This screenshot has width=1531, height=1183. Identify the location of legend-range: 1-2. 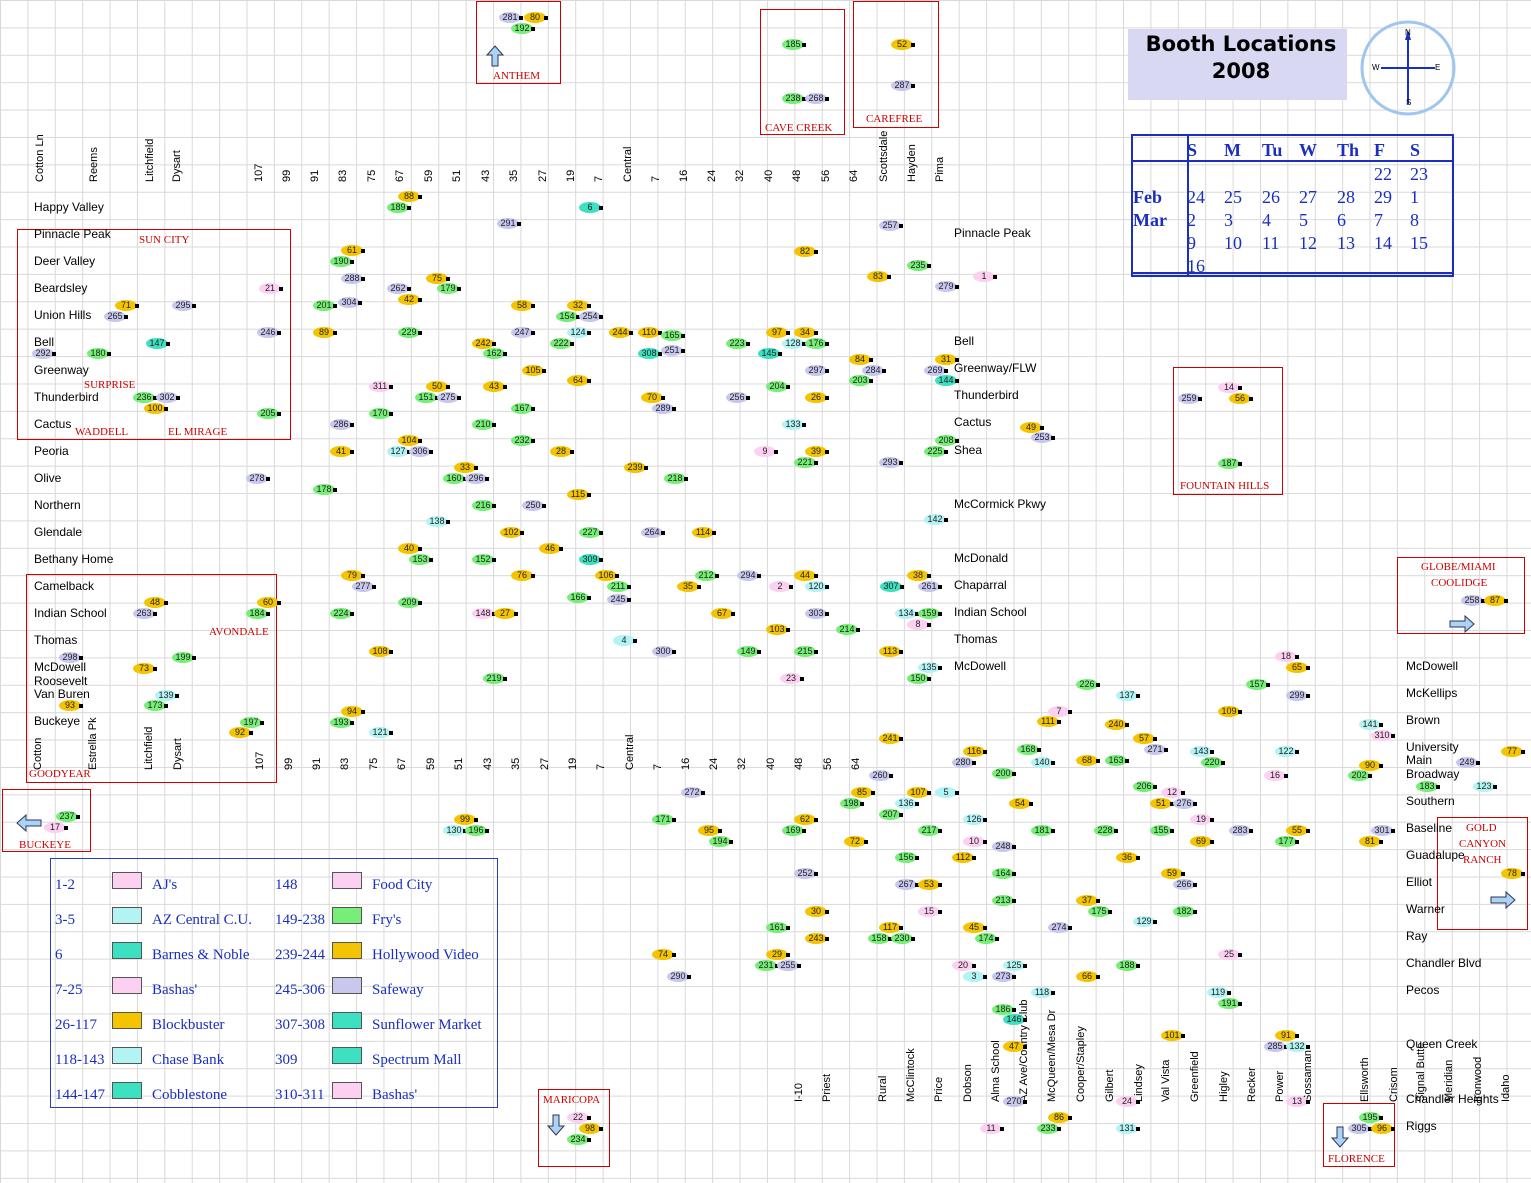
(65, 885).